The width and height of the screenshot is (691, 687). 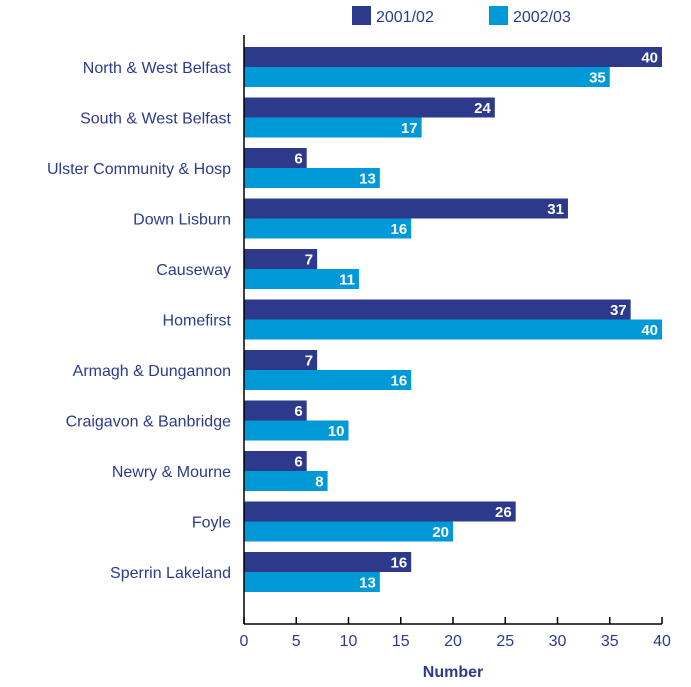 What do you see at coordinates (555, 209) in the screenshot?
I see `data-label: 31` at bounding box center [555, 209].